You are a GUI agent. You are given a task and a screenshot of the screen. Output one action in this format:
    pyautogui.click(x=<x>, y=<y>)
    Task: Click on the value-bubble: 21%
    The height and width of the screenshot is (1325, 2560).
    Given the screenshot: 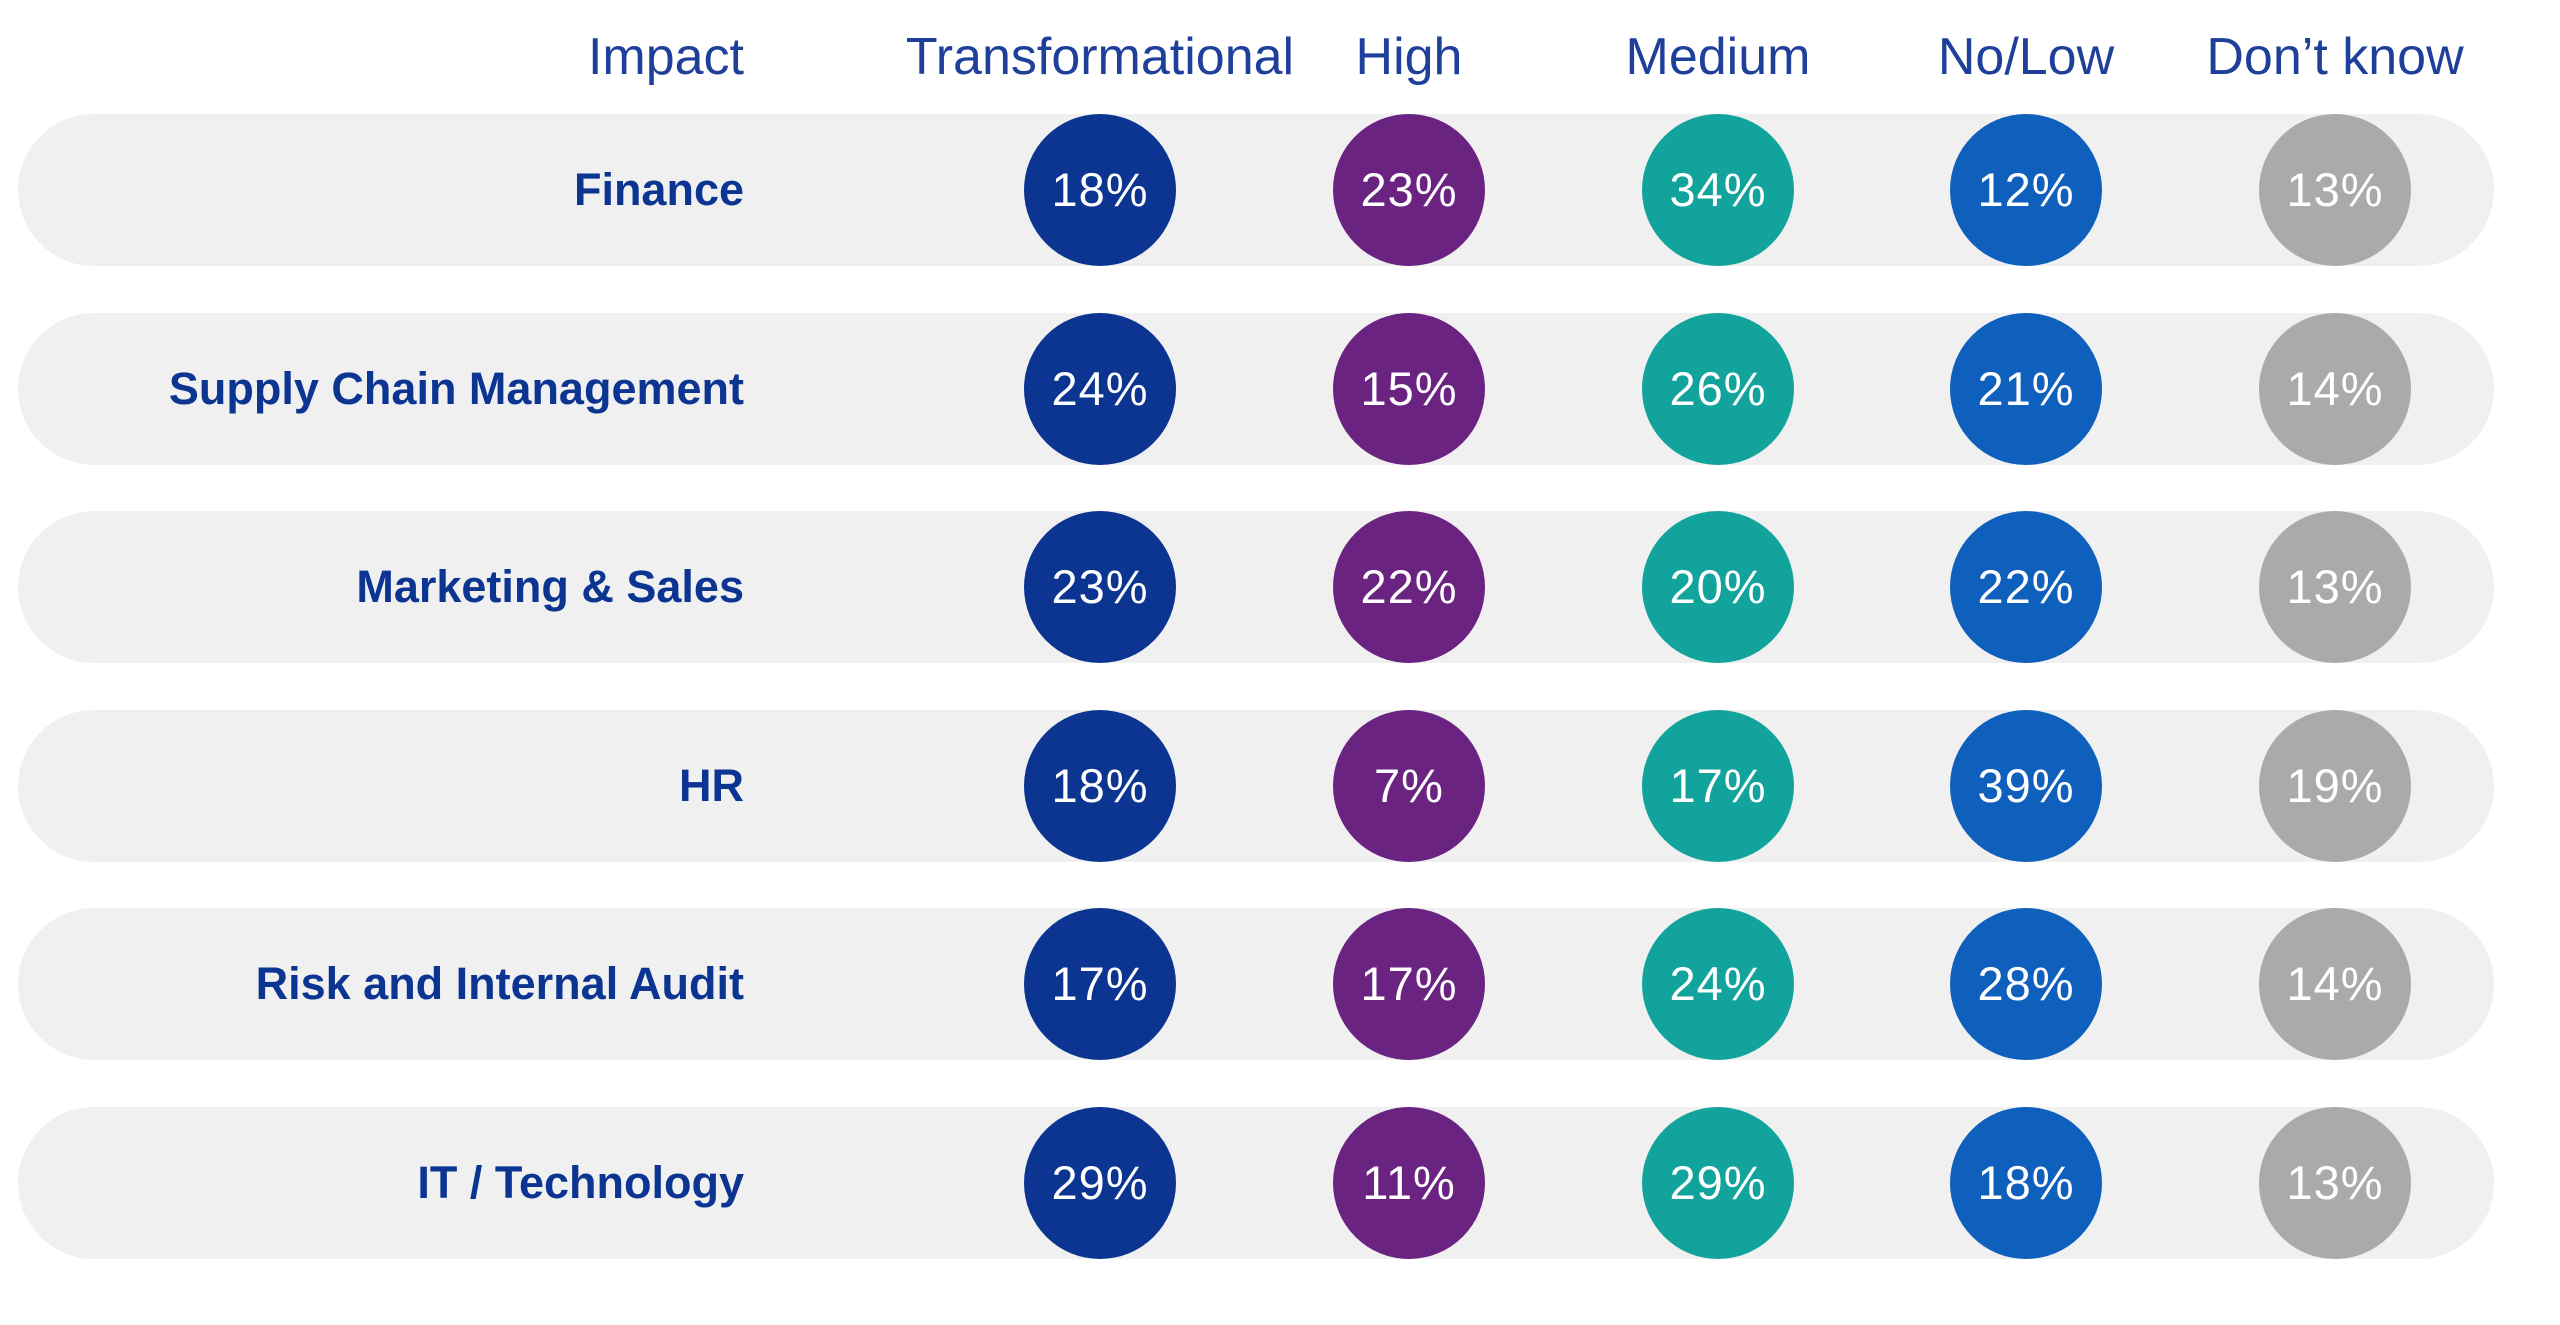 What is the action you would take?
    pyautogui.click(x=2026, y=389)
    